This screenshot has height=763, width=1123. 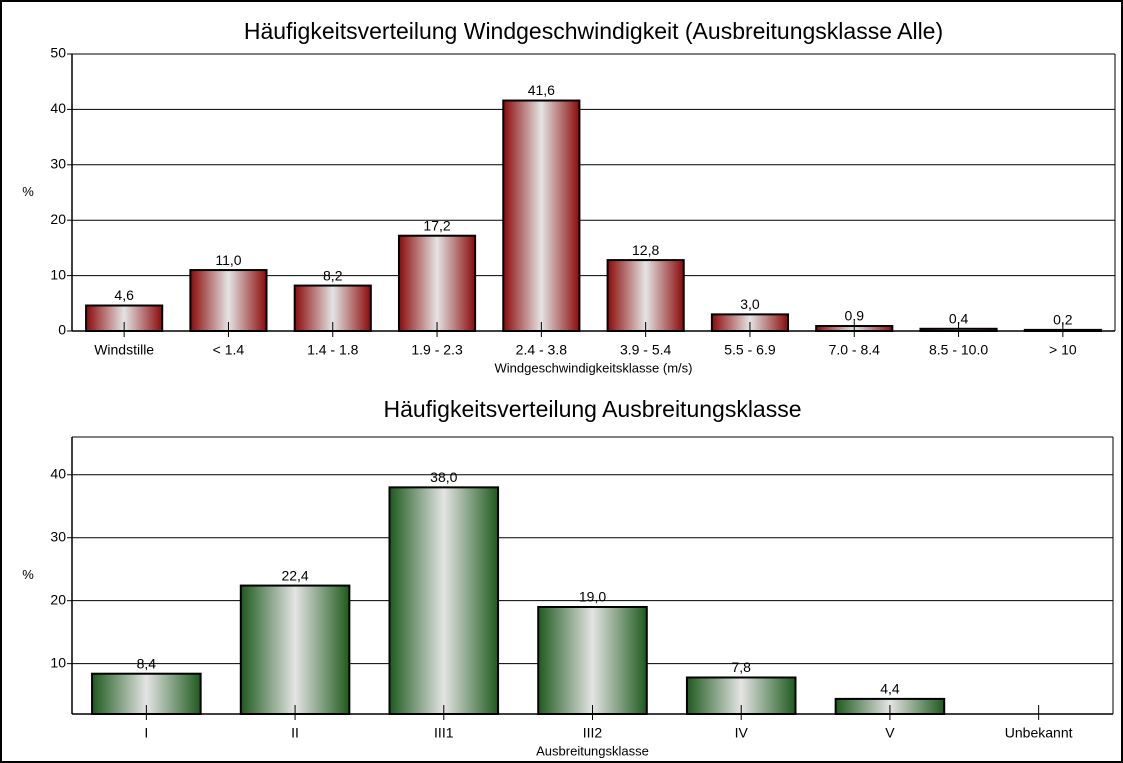 I want to click on value-label: 11,0, so click(x=228, y=260).